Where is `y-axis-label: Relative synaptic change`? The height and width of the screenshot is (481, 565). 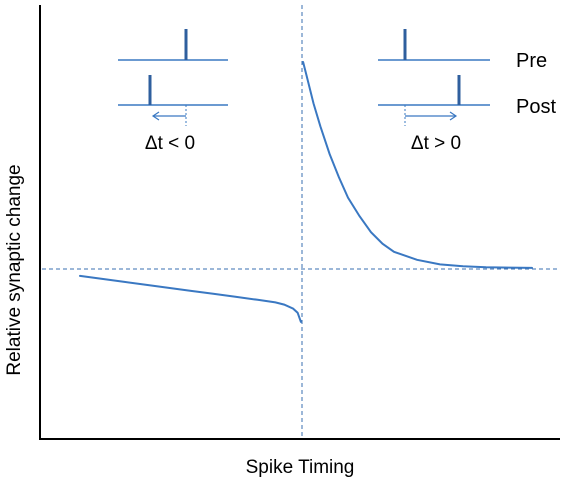 y-axis-label: Relative synaptic change is located at coordinates (14, 269).